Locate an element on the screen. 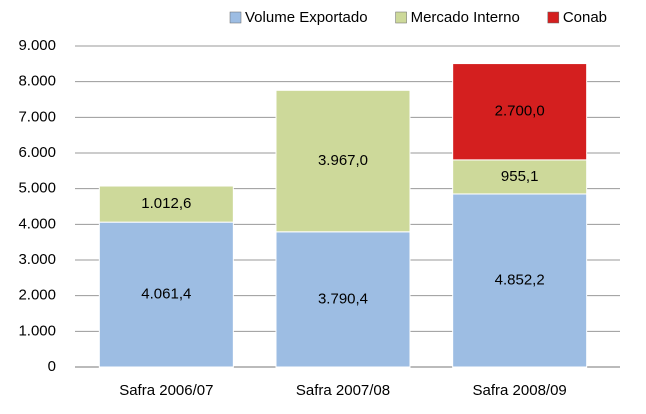 This screenshot has width=646, height=414. y-tick-label: 1.000 is located at coordinates (37, 330).